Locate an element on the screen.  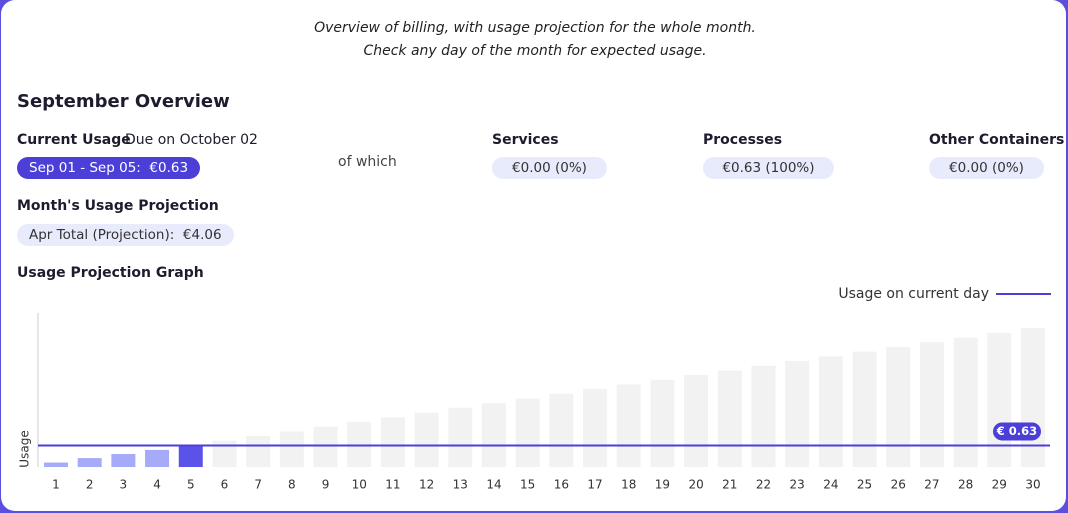
x-tick-label: 26 is located at coordinates (898, 485).